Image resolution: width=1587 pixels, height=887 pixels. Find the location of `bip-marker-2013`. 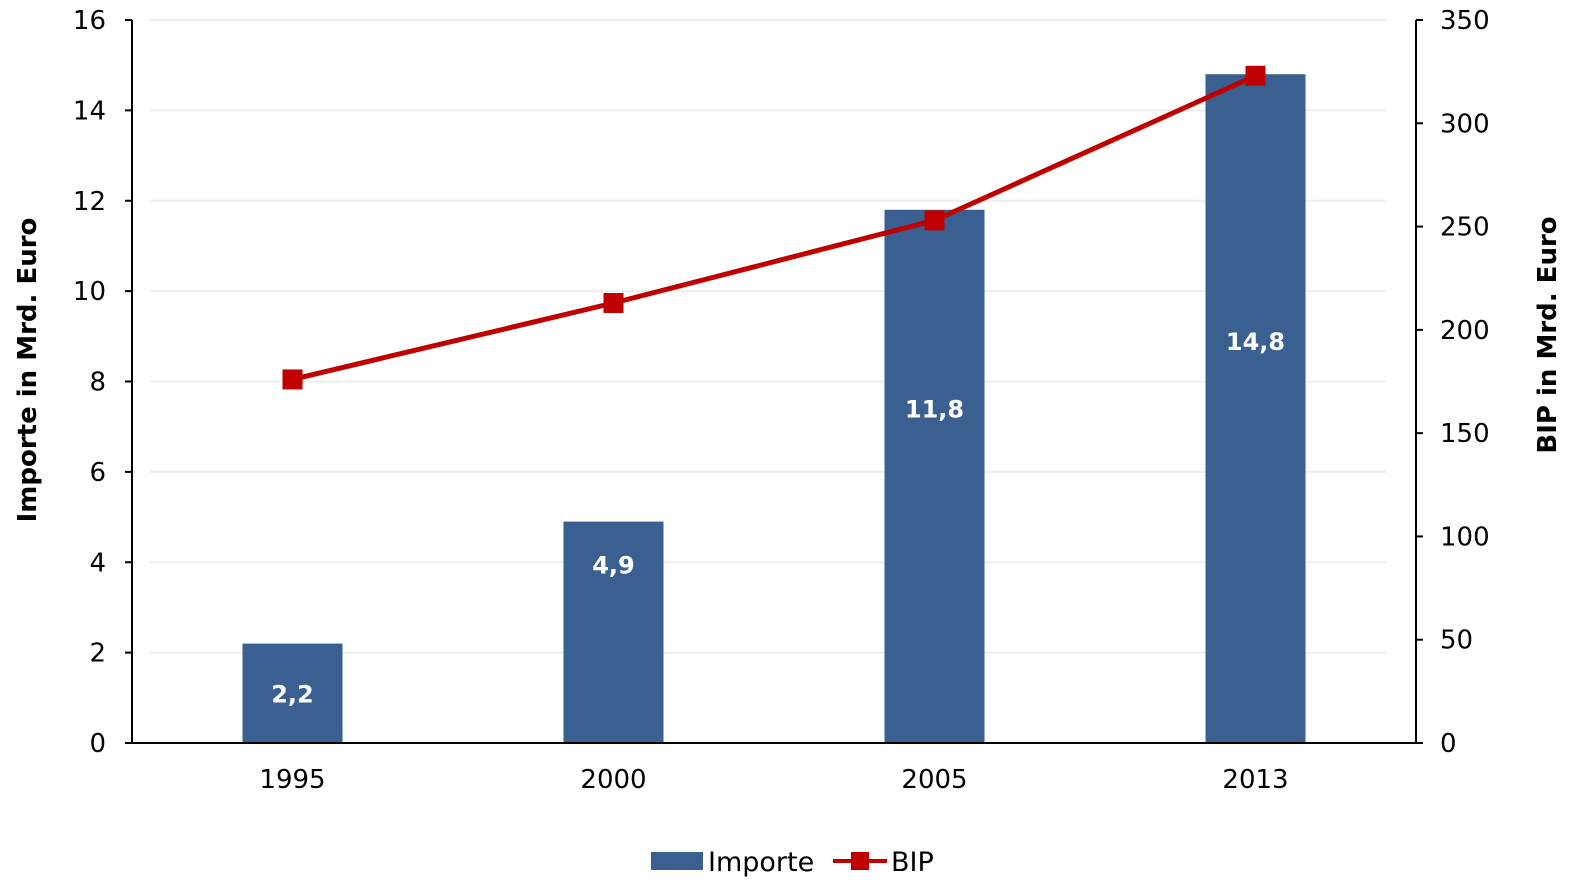

bip-marker-2013 is located at coordinates (1255, 75).